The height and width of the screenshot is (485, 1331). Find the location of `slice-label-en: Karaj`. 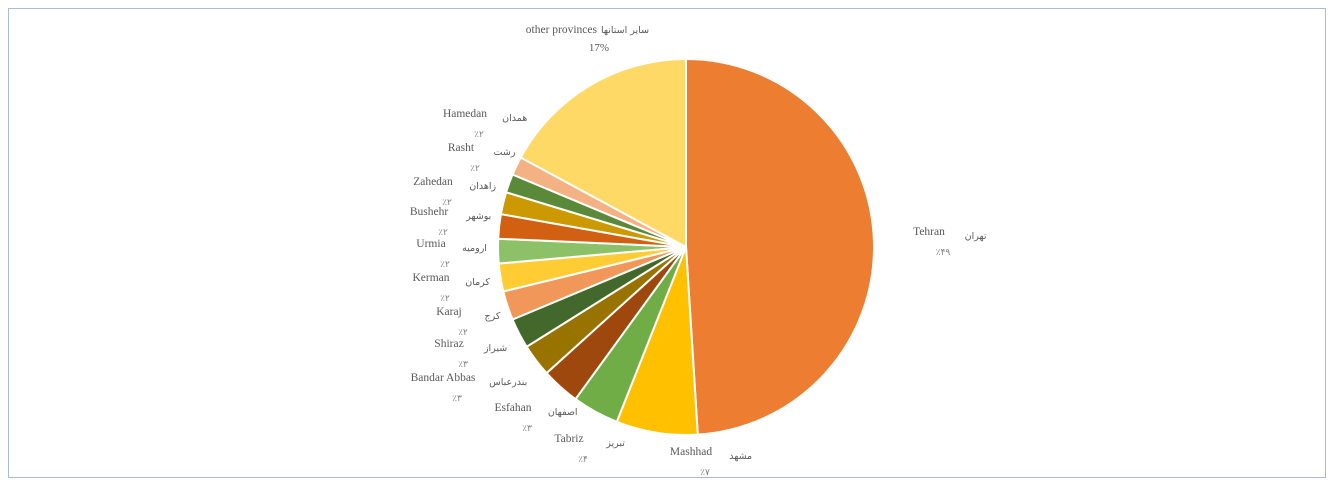

slice-label-en: Karaj is located at coordinates (449, 312).